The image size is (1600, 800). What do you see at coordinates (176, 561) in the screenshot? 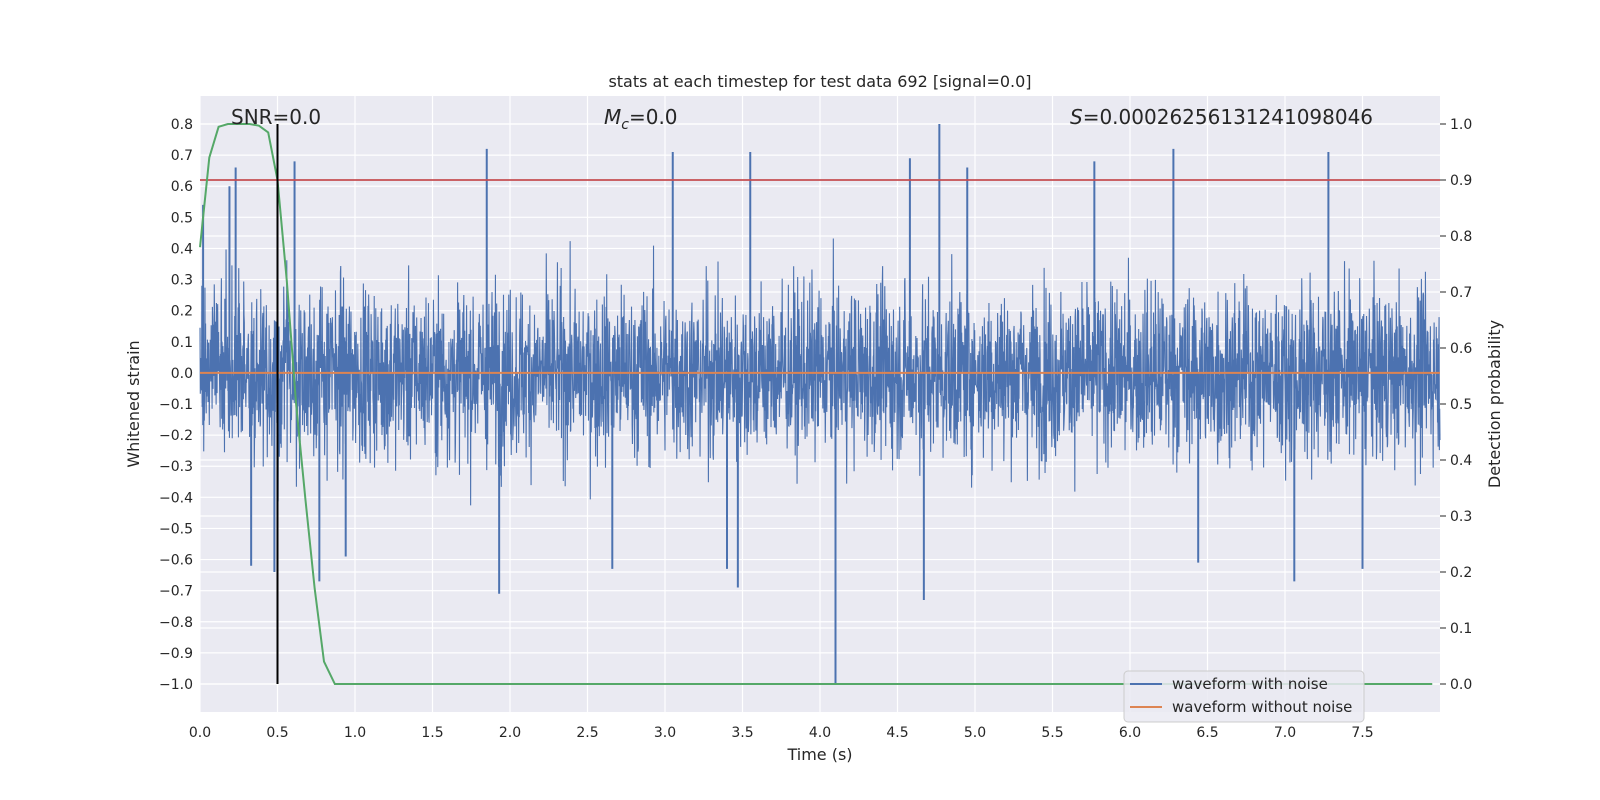
I see `y-tick-label: −0.6` at bounding box center [176, 561].